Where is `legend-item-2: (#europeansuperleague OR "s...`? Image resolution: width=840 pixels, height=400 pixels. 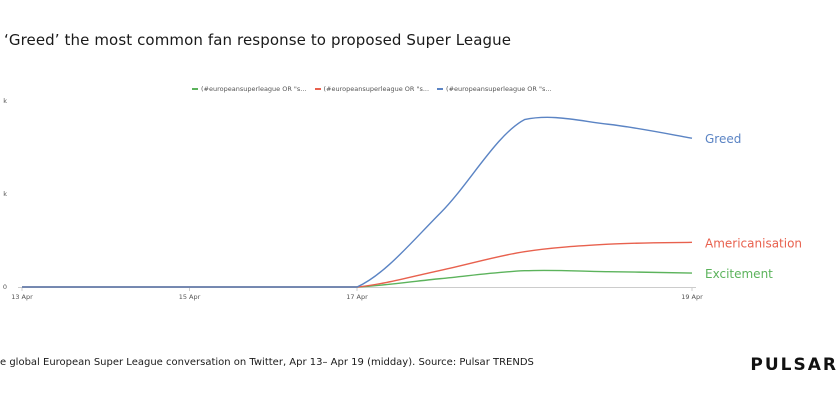 legend-item-2: (#europeansuperleague OR "s... is located at coordinates (372, 89).